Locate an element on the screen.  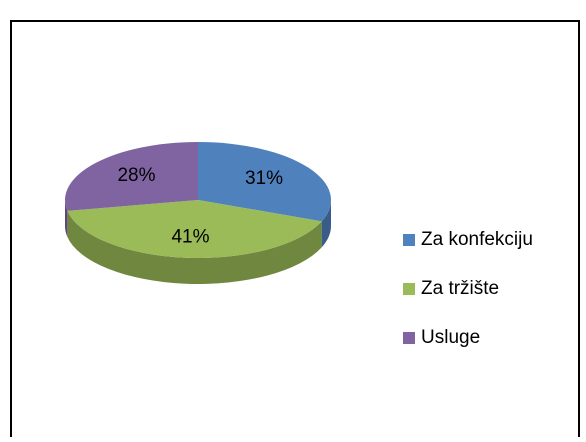
legend-label: Usluge is located at coordinates (450, 337).